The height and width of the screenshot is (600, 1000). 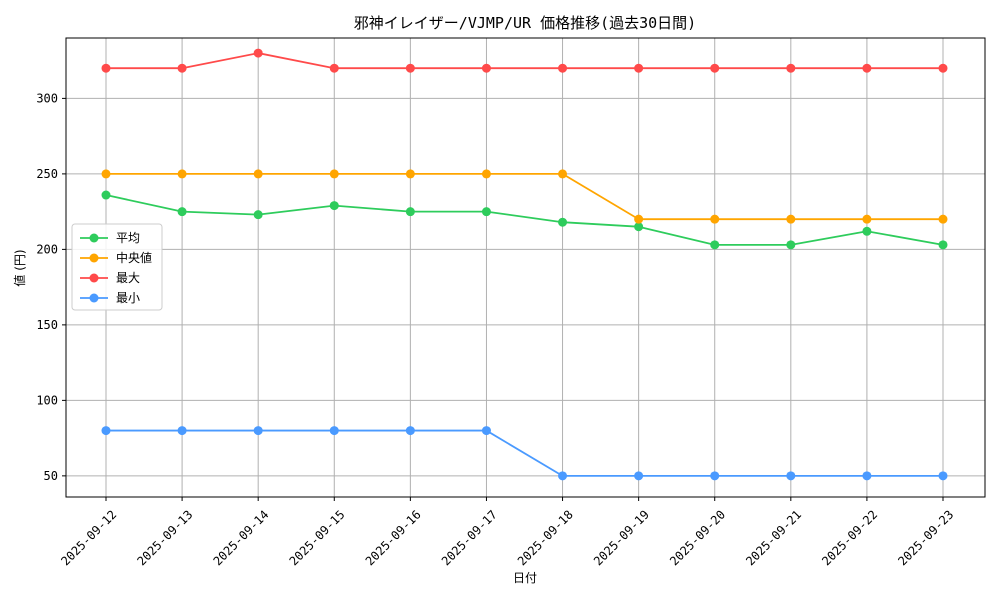 What do you see at coordinates (849, 537) in the screenshot?
I see `x-tick-label: 2025-09-22` at bounding box center [849, 537].